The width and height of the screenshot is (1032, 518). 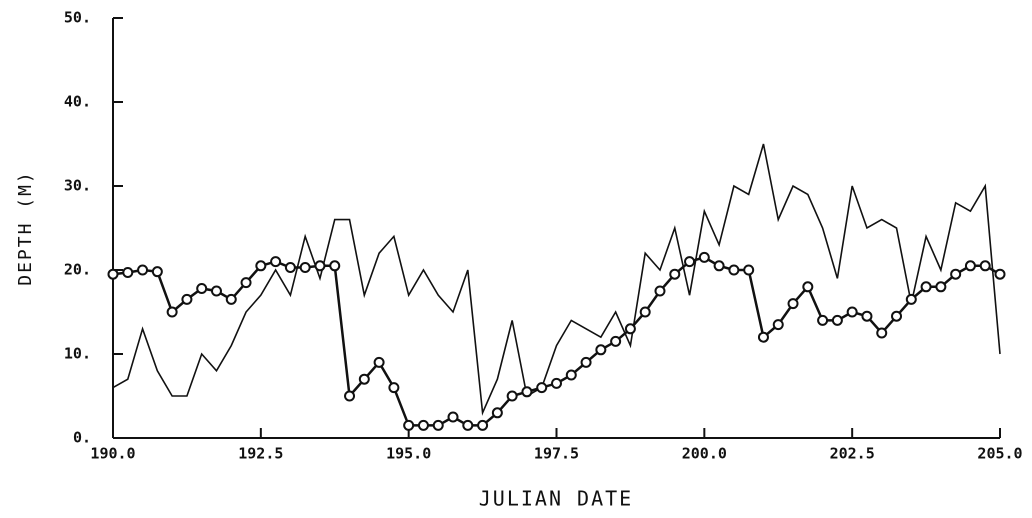 I want to click on y-tick-label: 30., so click(x=77, y=186).